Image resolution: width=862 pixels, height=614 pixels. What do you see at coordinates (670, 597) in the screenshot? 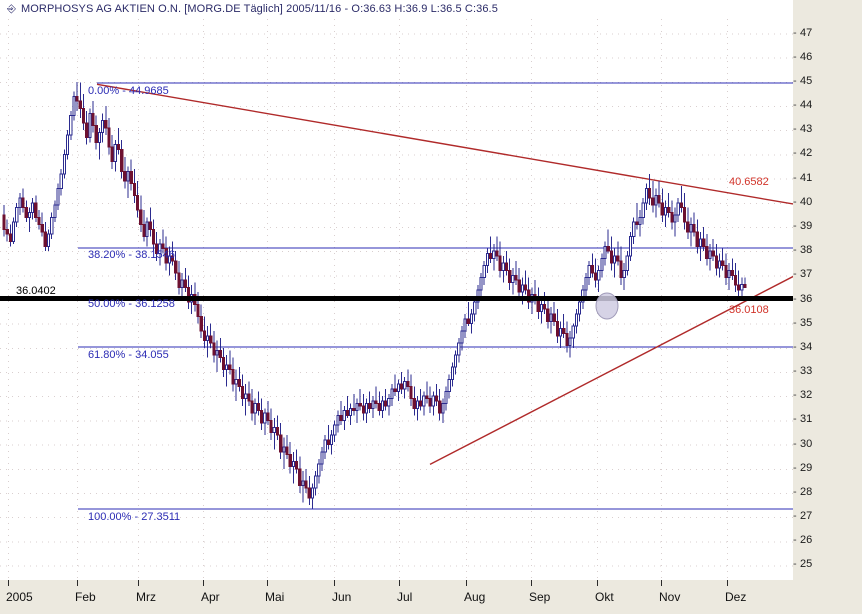
I see `date-tick-label-Nov: Nov` at bounding box center [670, 597].